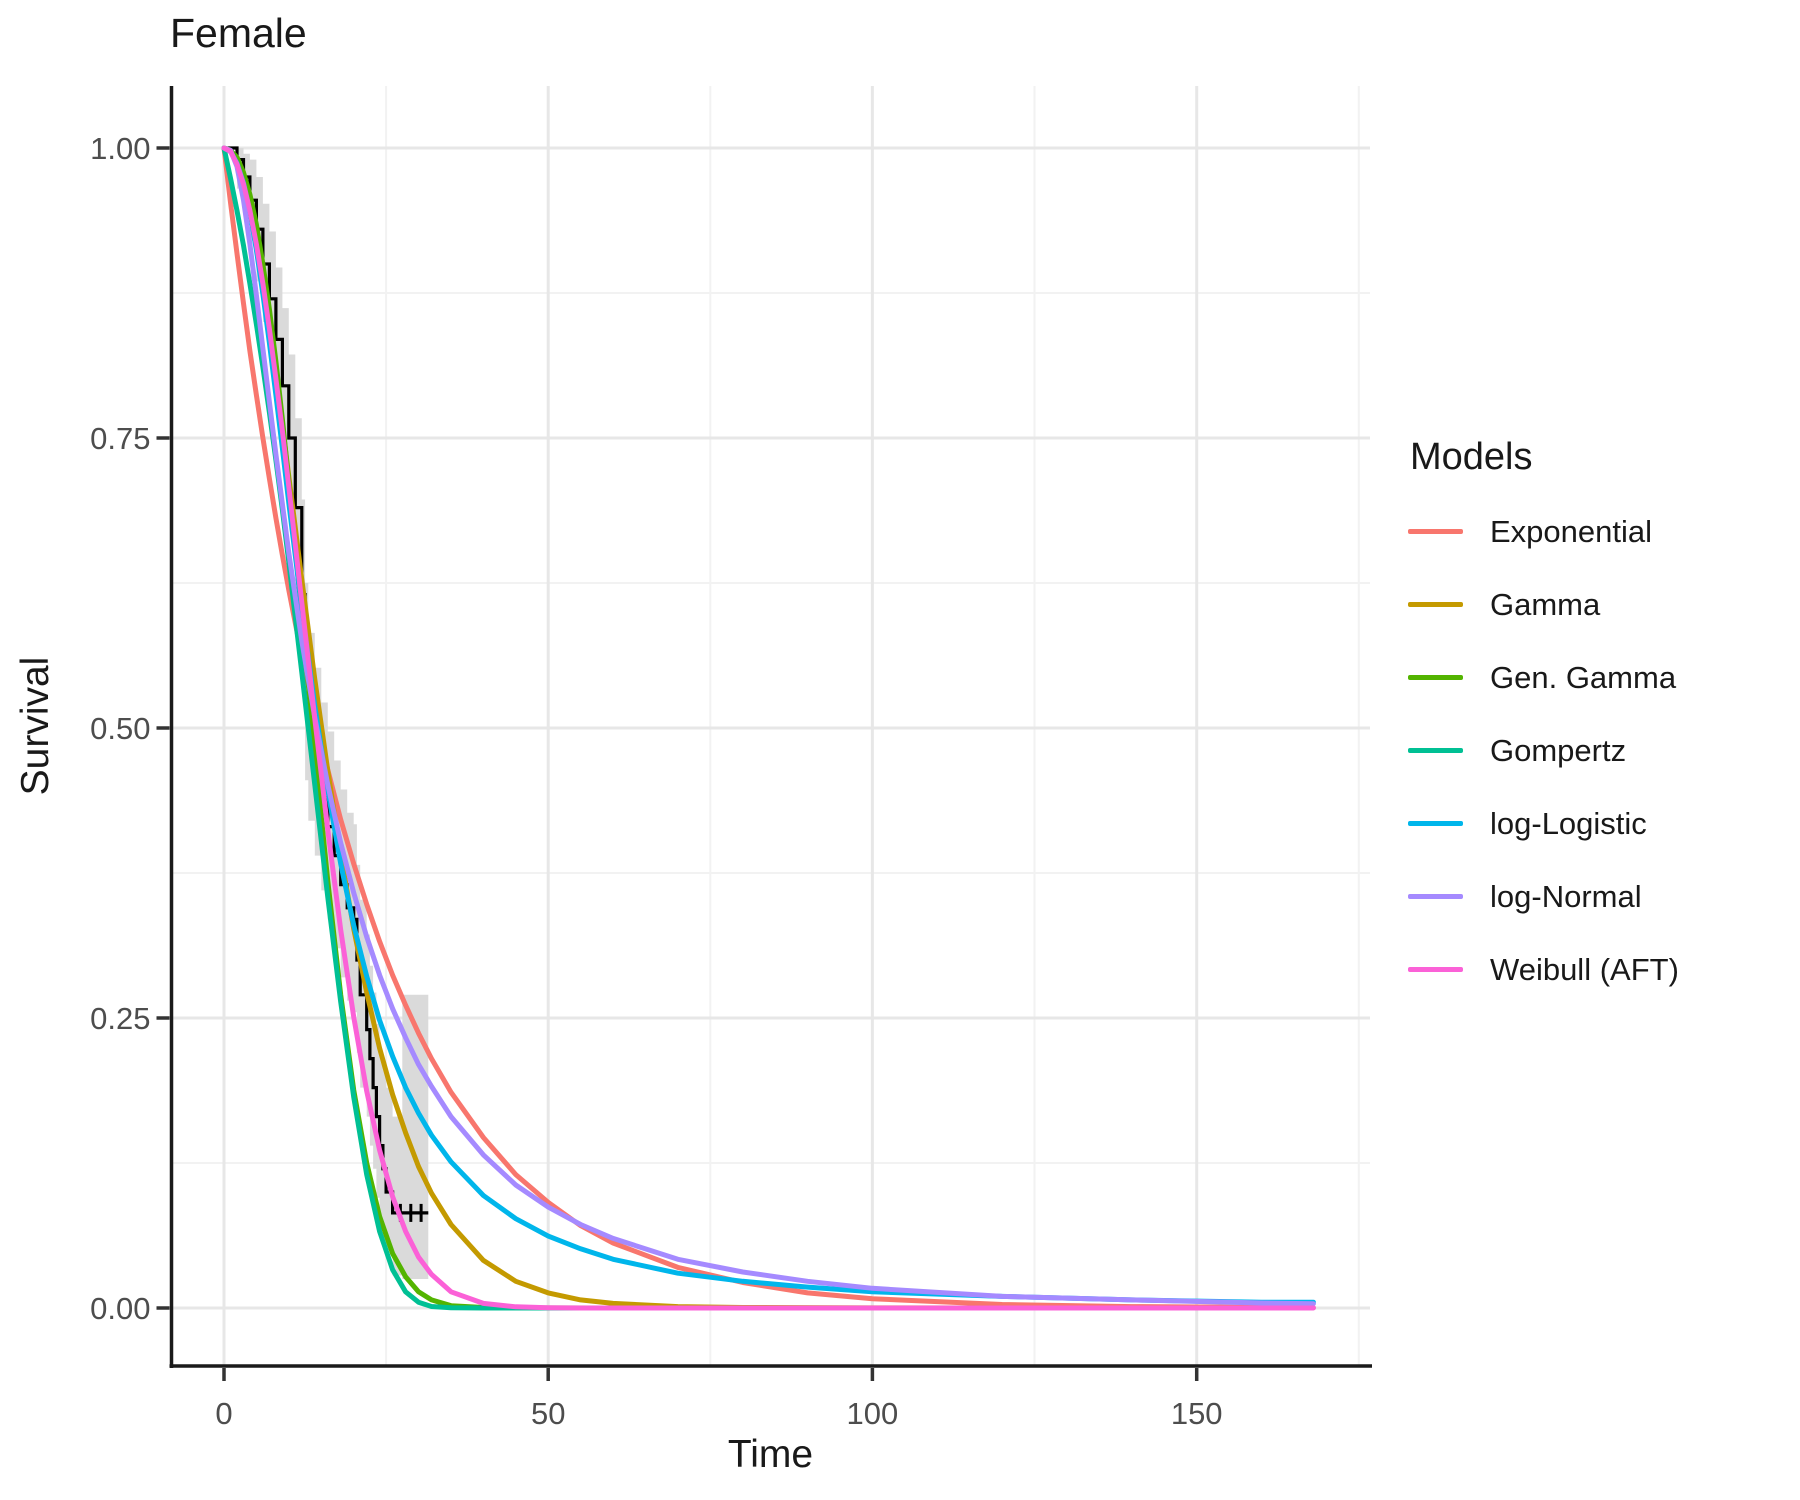 This screenshot has width=1800, height=1500. I want to click on legend-title: Models, so click(1471, 457).